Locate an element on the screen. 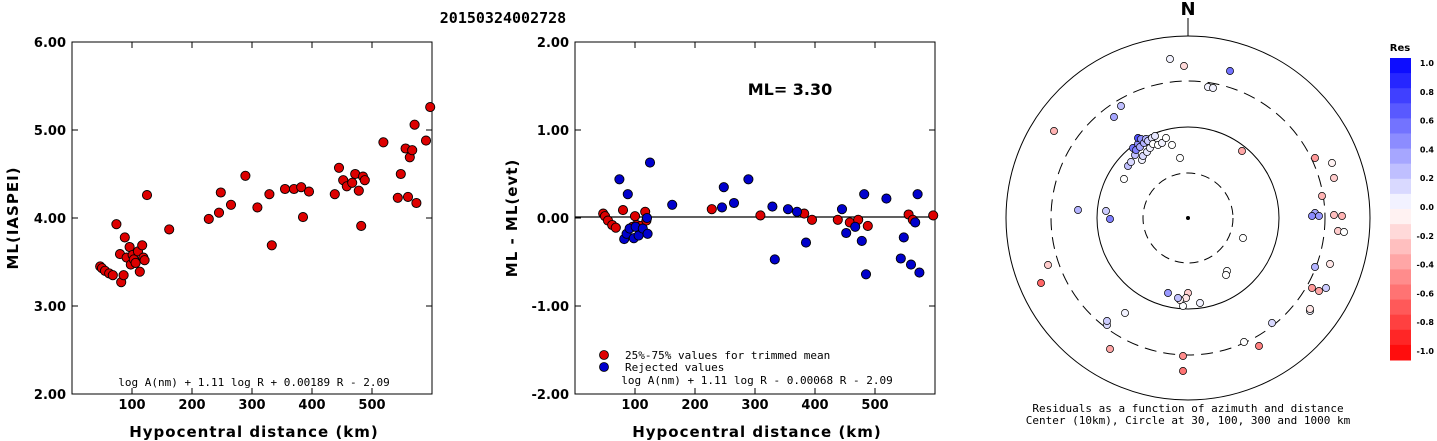  y-tick-label: -2.00 is located at coordinates (550, 395).